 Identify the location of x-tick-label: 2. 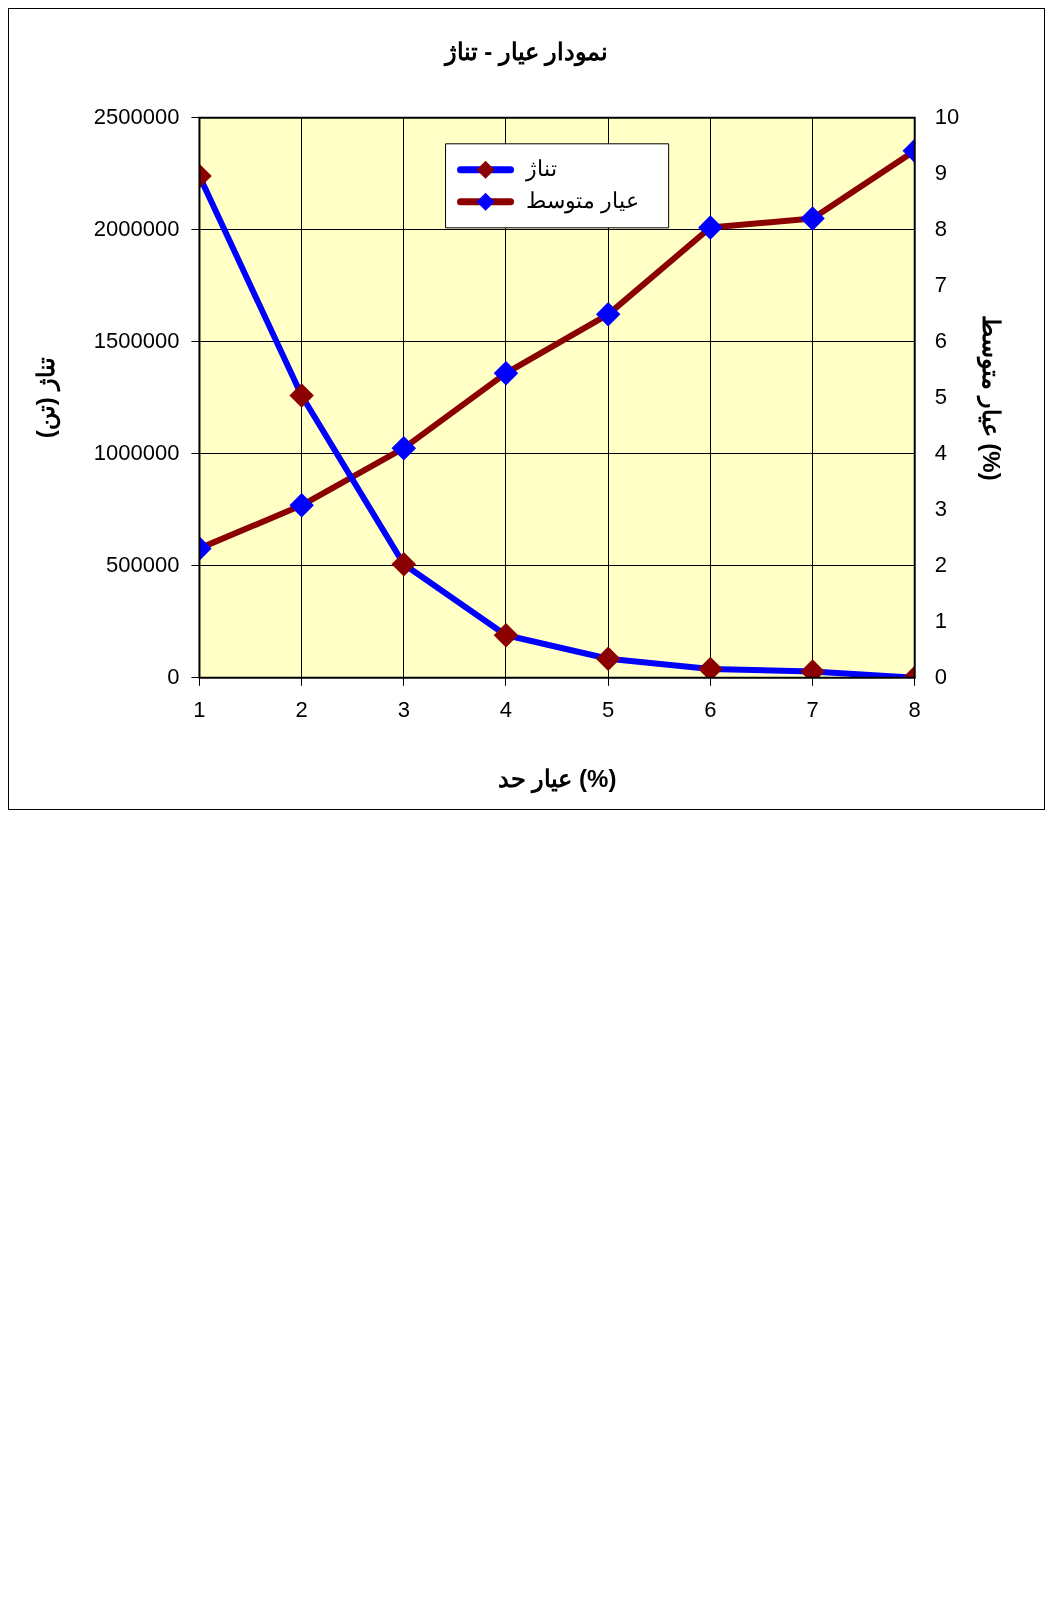
(301, 710).